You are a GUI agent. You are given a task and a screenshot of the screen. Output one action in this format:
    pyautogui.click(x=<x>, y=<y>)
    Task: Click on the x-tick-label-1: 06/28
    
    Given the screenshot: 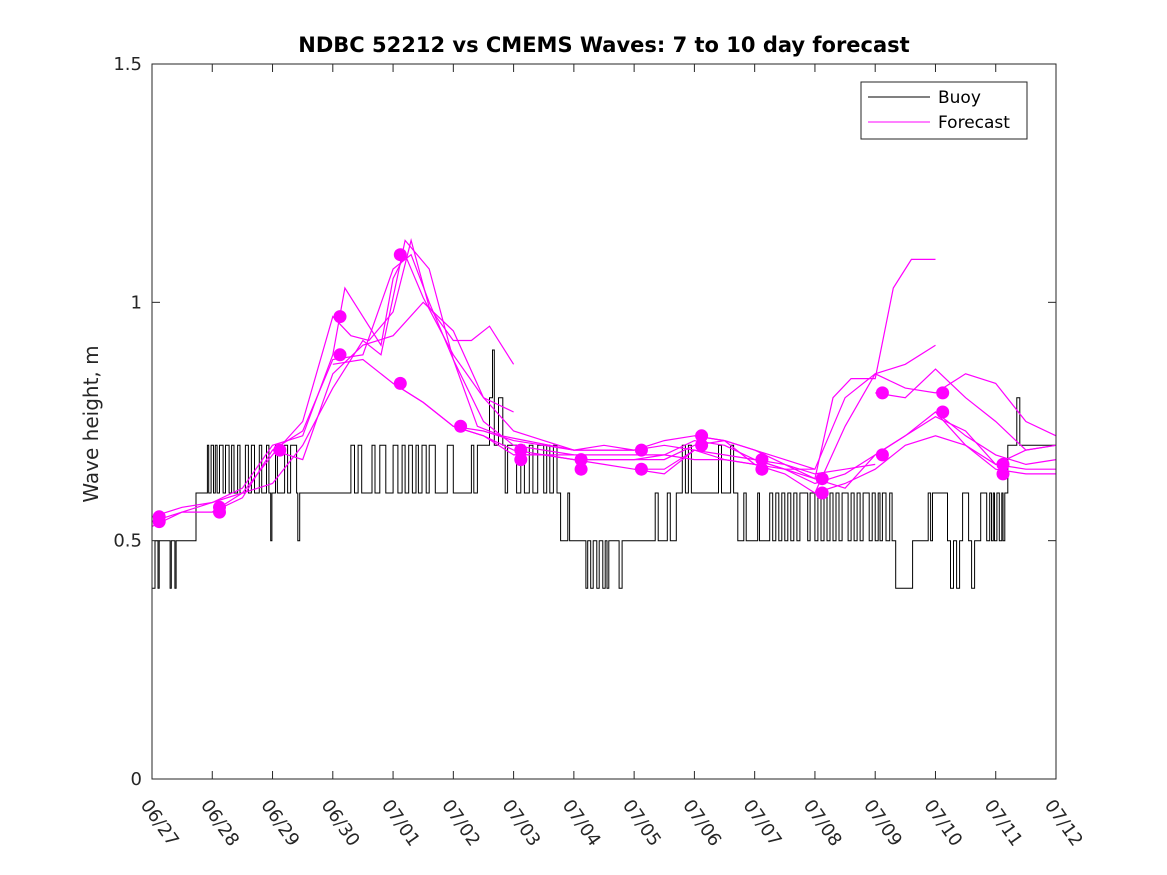 What is the action you would take?
    pyautogui.click(x=219, y=823)
    